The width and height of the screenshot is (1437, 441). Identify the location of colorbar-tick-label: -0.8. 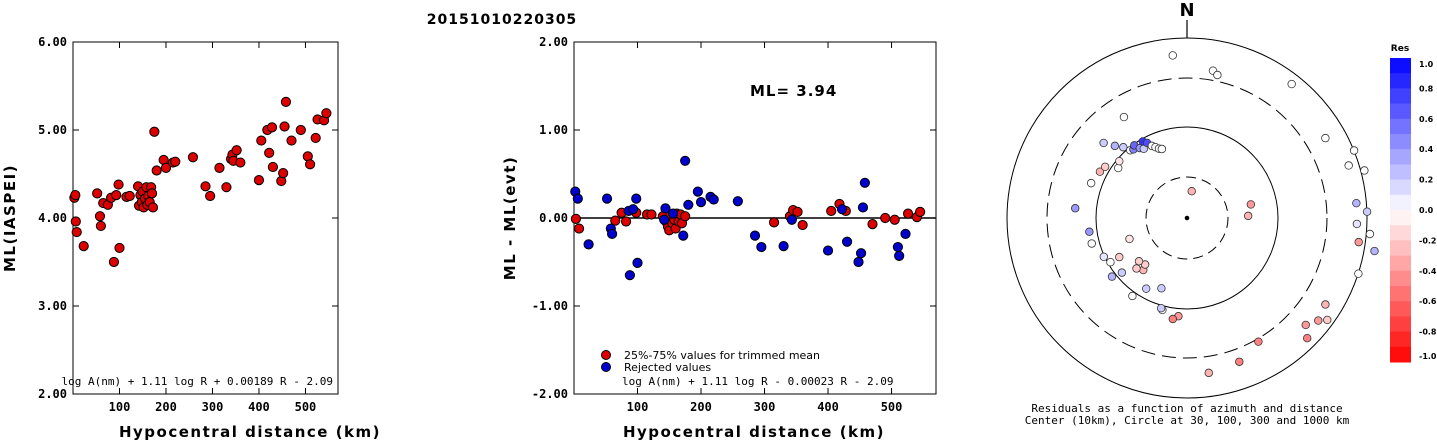
(1428, 332).